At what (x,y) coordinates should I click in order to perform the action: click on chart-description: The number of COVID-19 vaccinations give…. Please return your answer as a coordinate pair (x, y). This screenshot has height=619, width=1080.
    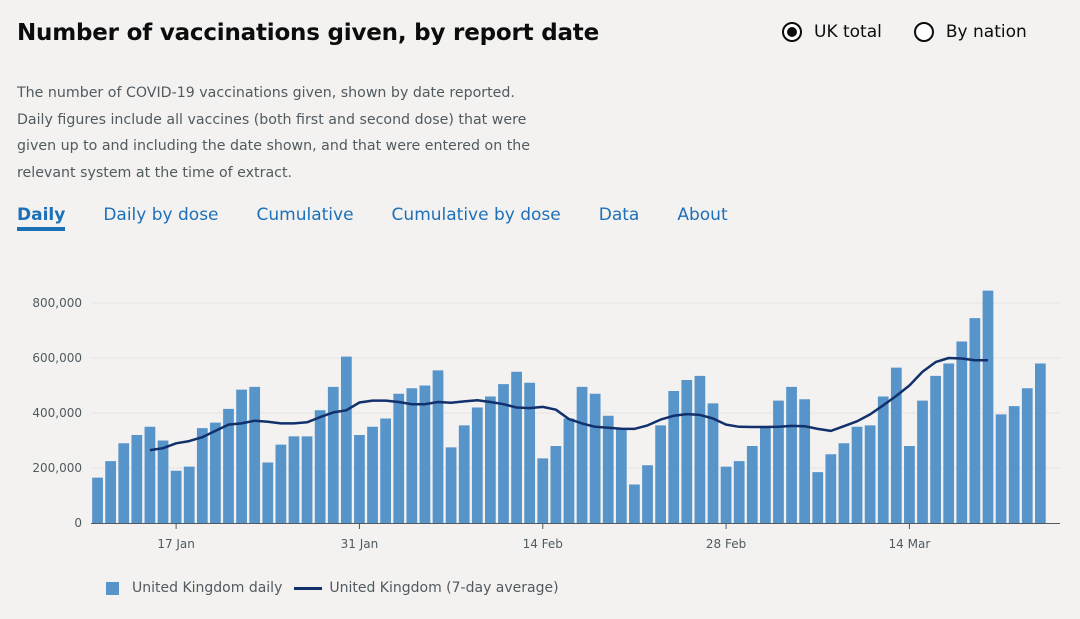
    Looking at the image, I should click on (273, 133).